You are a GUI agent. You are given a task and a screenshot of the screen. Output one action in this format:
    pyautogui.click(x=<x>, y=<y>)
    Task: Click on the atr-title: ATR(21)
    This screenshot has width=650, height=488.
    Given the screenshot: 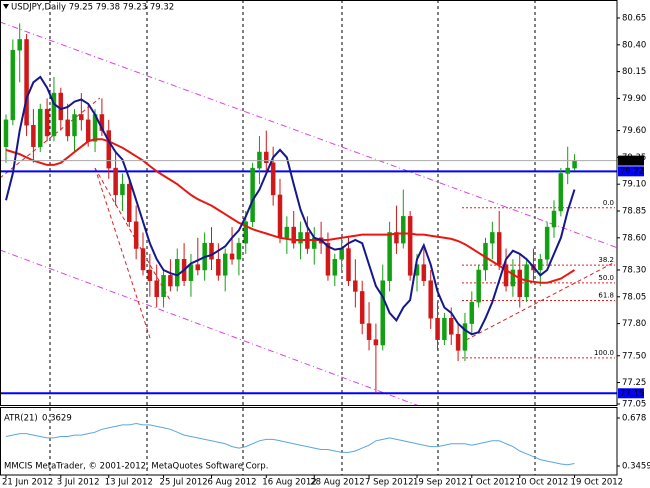 What is the action you would take?
    pyautogui.click(x=21, y=419)
    